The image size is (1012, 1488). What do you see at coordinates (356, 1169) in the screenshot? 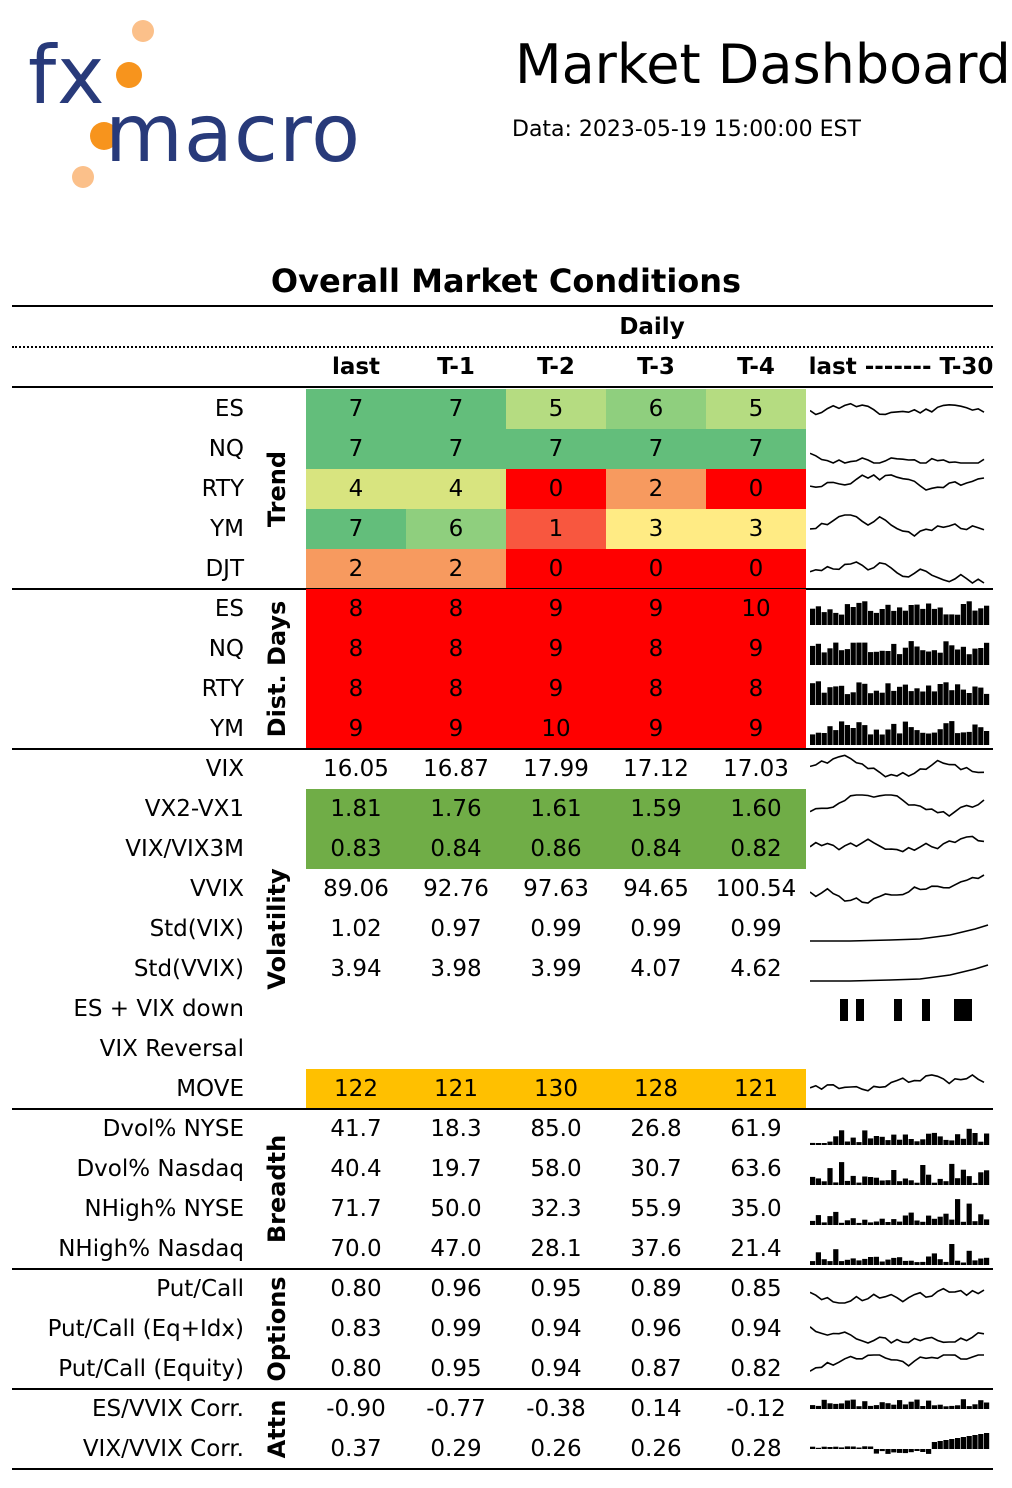
I see `value-cell: 40.4` at bounding box center [356, 1169].